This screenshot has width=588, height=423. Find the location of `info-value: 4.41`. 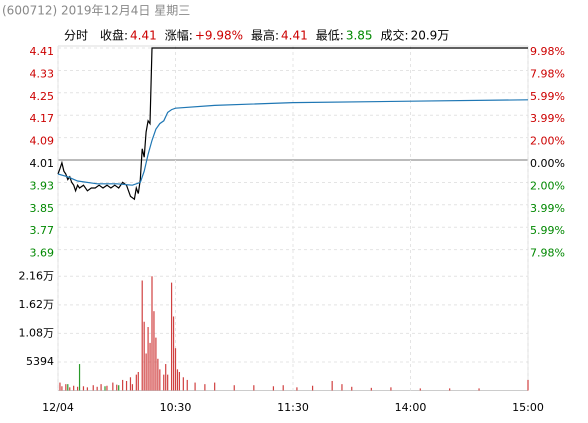

info-value: 4.41 is located at coordinates (143, 36).